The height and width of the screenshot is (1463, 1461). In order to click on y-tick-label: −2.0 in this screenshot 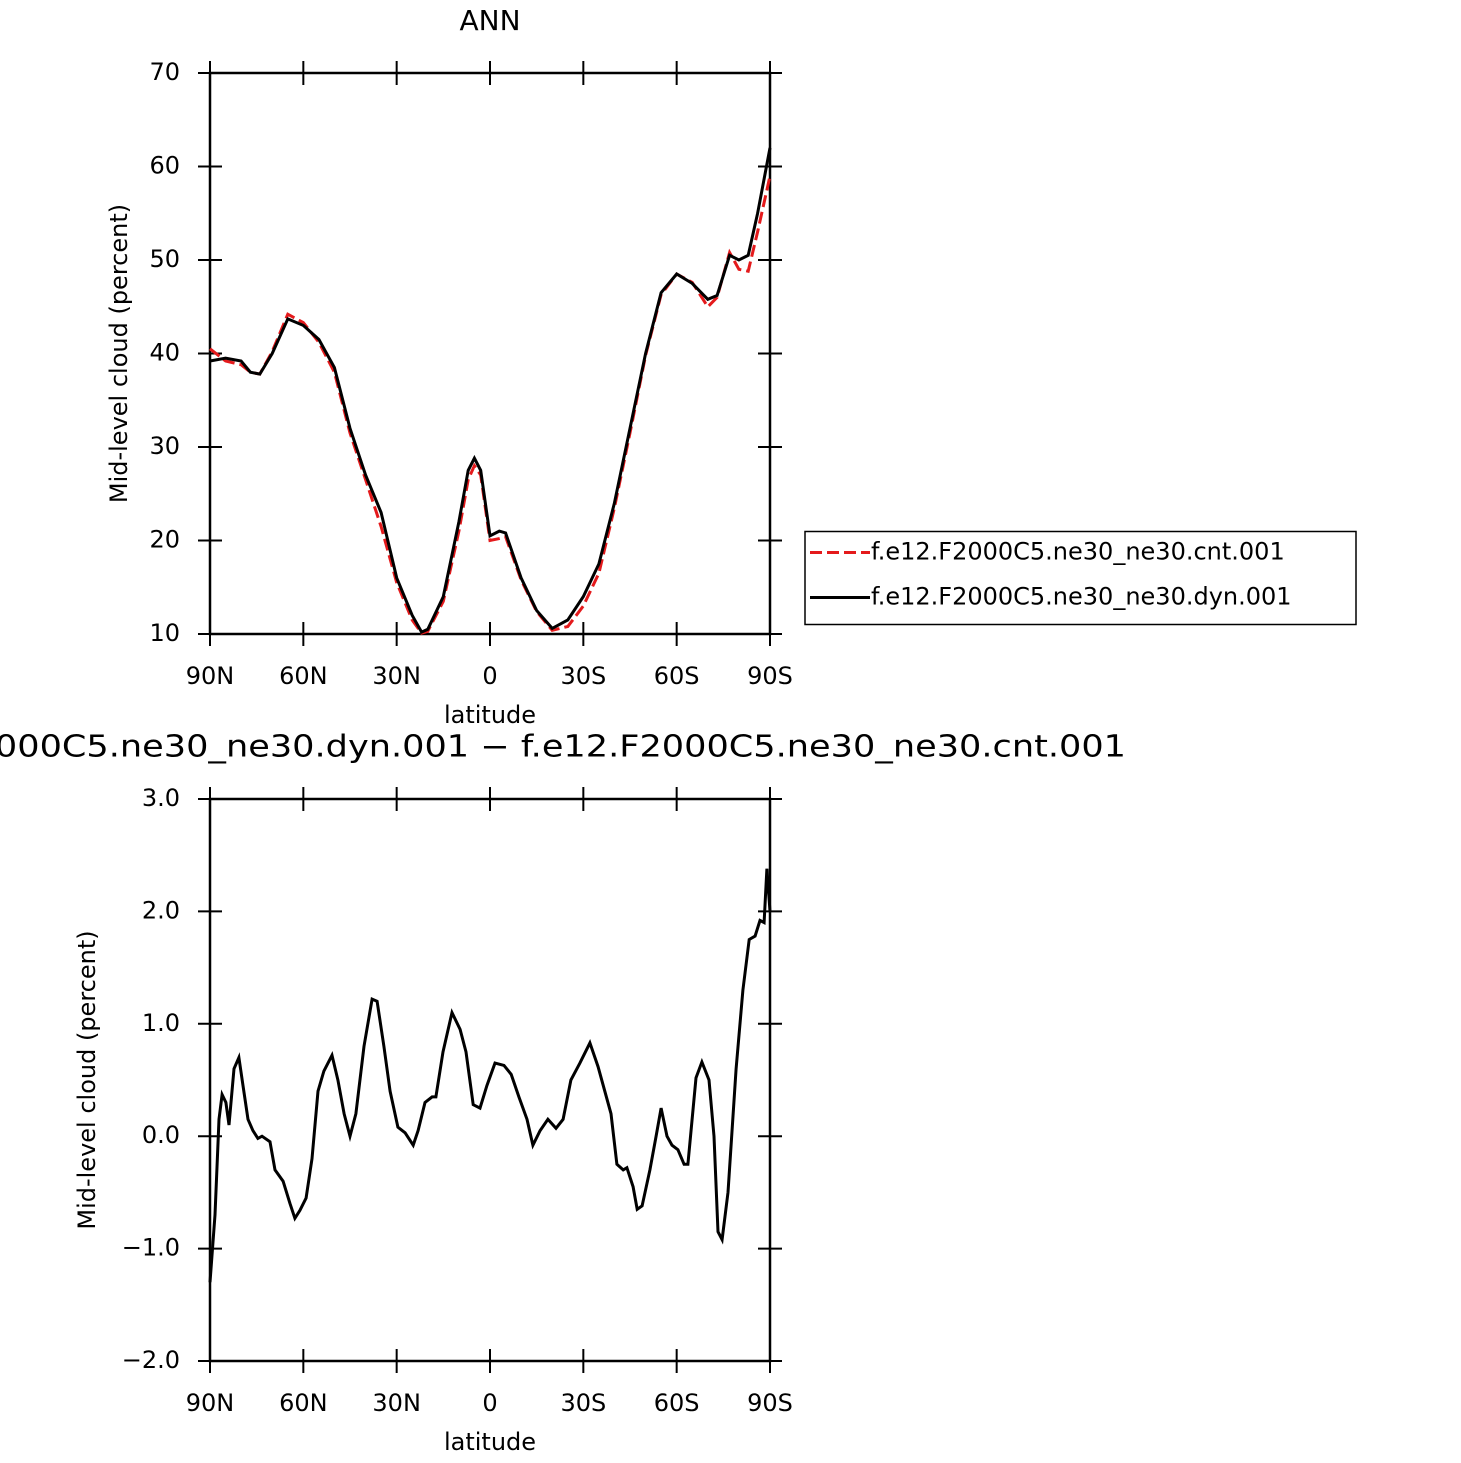, I will do `click(151, 1360)`.